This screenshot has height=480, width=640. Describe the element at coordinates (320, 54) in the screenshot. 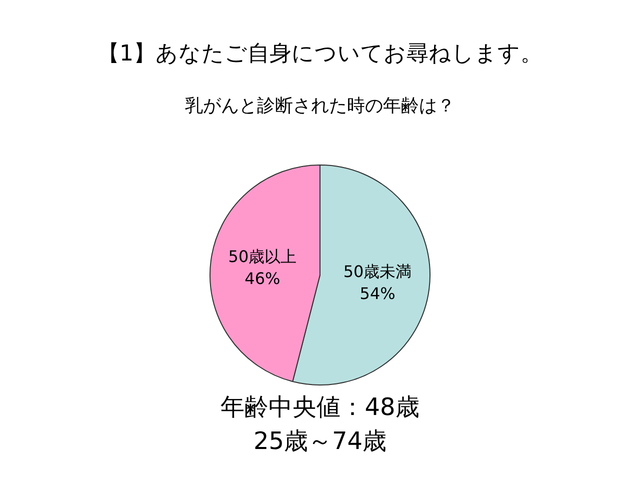

I see `chart-title: 【1】あなたご自身についてお尋ねします。` at that location.